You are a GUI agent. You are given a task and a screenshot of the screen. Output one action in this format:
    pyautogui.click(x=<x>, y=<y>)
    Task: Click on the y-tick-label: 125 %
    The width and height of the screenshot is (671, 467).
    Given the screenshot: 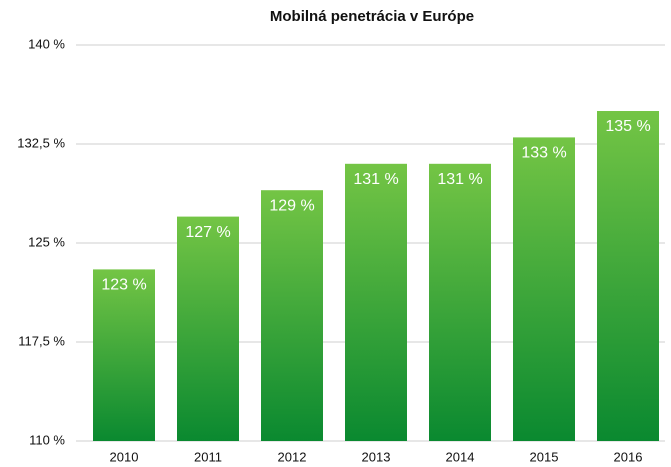 What is the action you would take?
    pyautogui.click(x=46, y=241)
    